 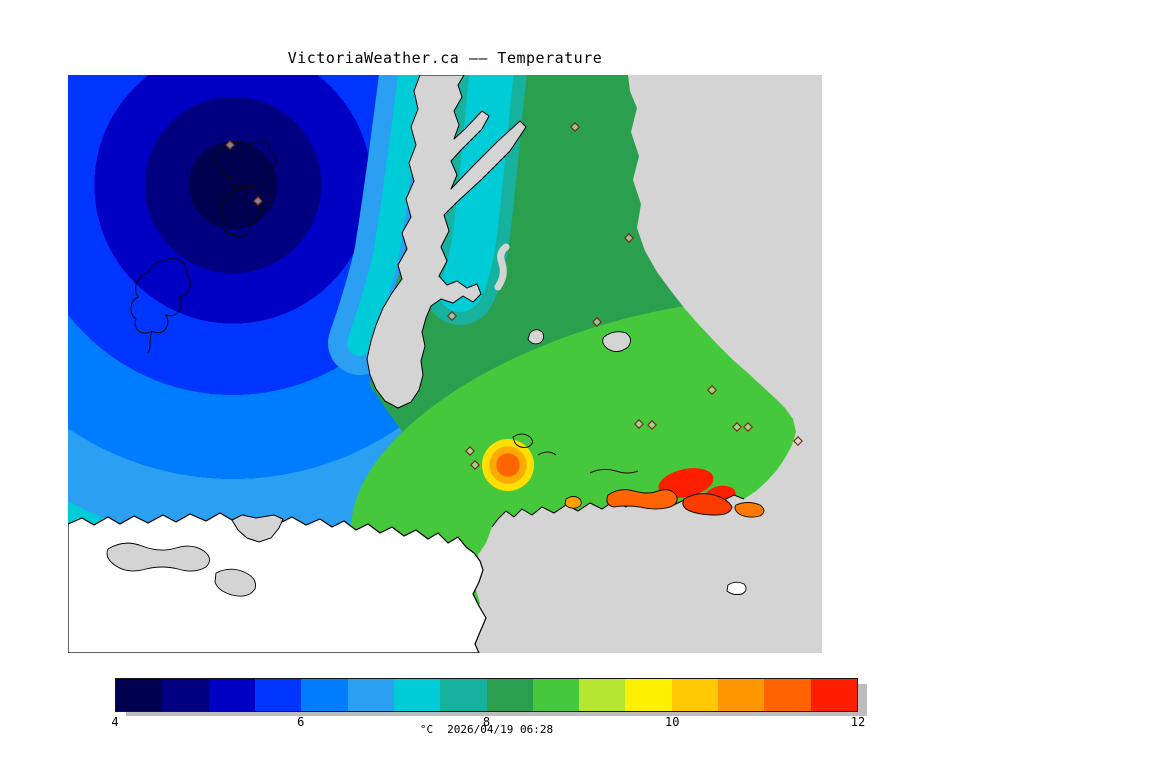 I want to click on unit-label: °C, so click(x=426, y=729).